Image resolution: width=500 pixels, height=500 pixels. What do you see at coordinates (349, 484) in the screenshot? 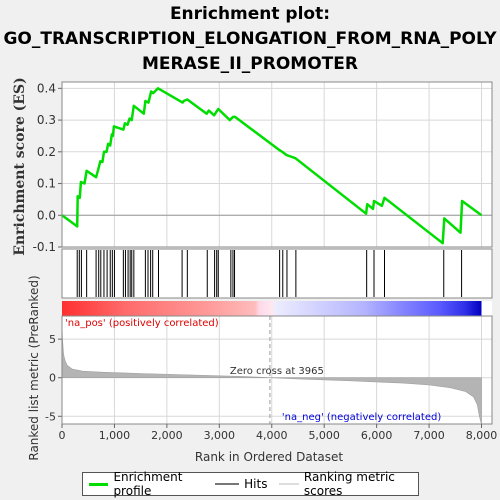
I see `legend-label-ranking: Ranking metric scores` at bounding box center [349, 484].